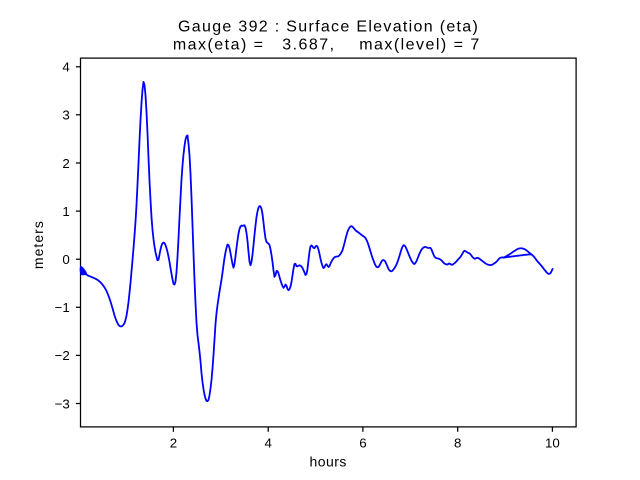  Describe the element at coordinates (38, 244) in the screenshot. I see `svg-text: meters` at that location.